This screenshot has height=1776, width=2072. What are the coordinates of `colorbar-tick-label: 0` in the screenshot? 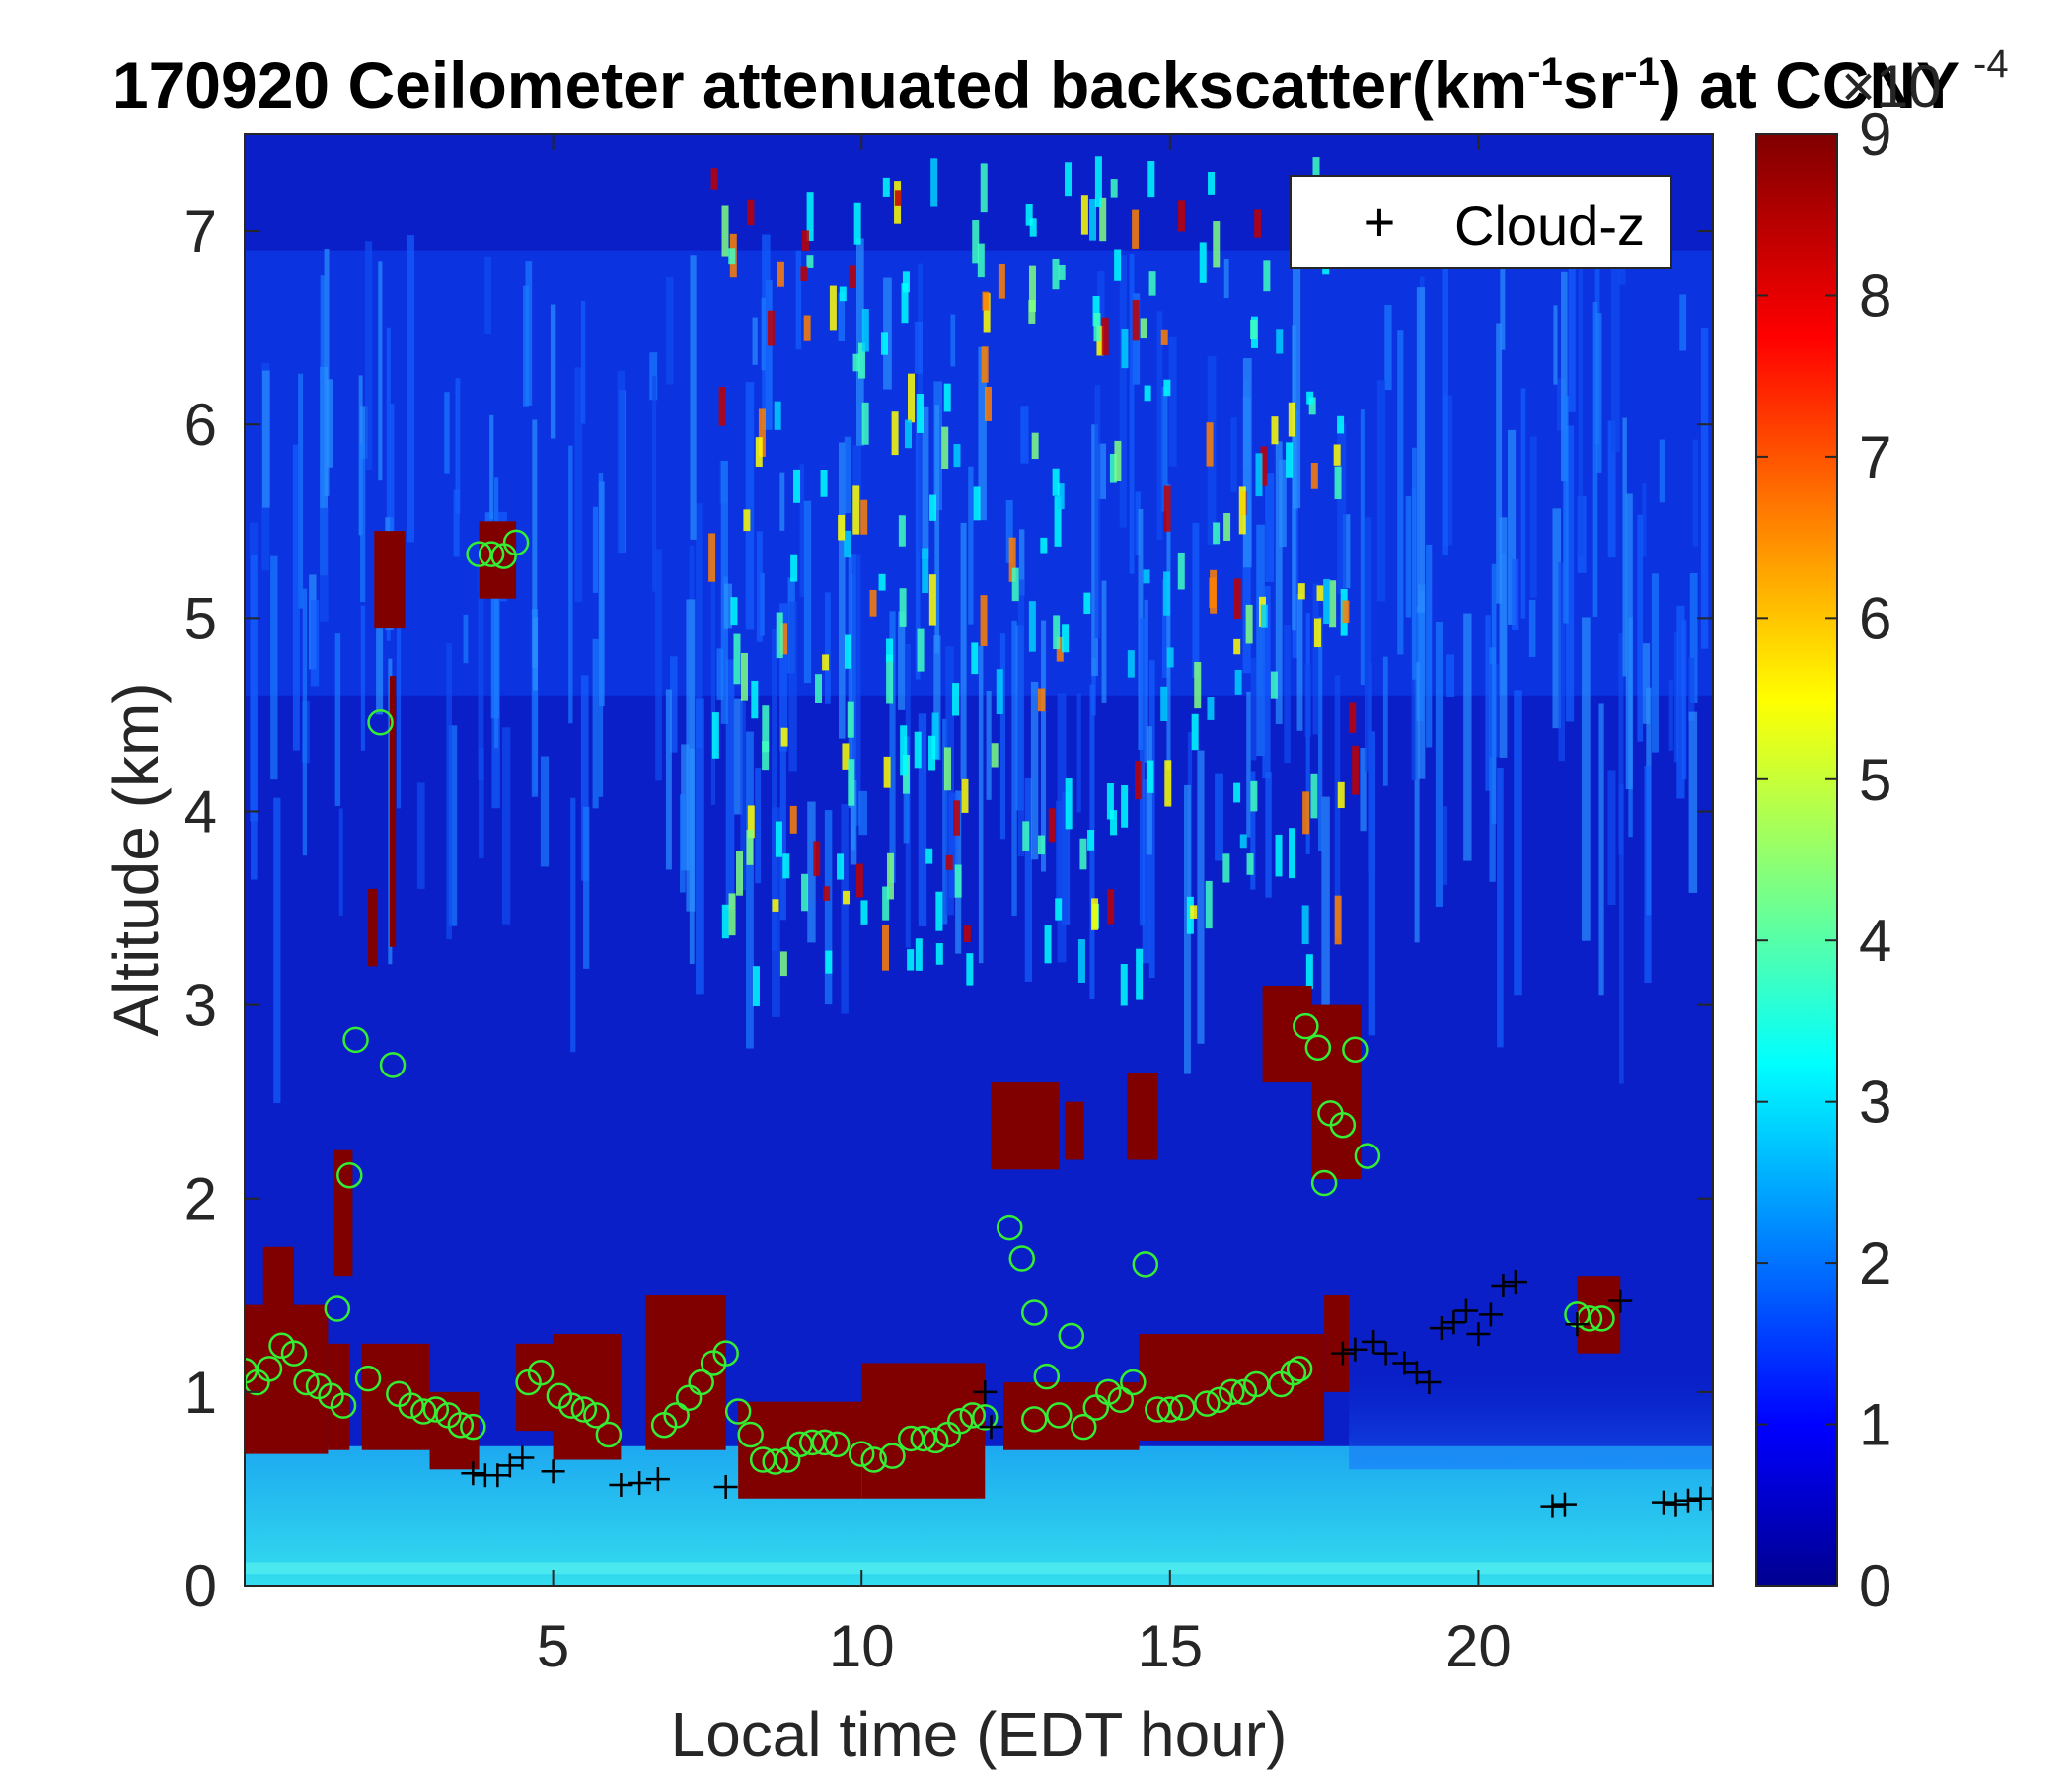 It's located at (1875, 1586).